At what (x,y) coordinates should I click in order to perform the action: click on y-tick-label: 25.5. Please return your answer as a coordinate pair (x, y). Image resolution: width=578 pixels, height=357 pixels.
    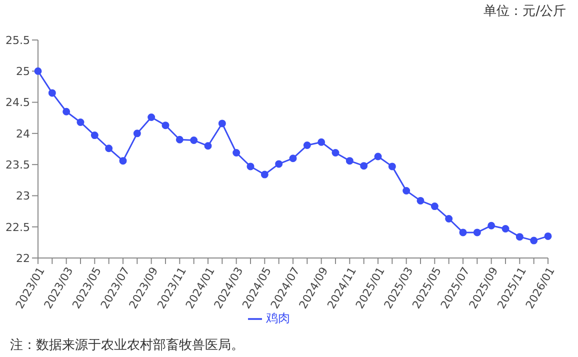
    Looking at the image, I should click on (18, 40).